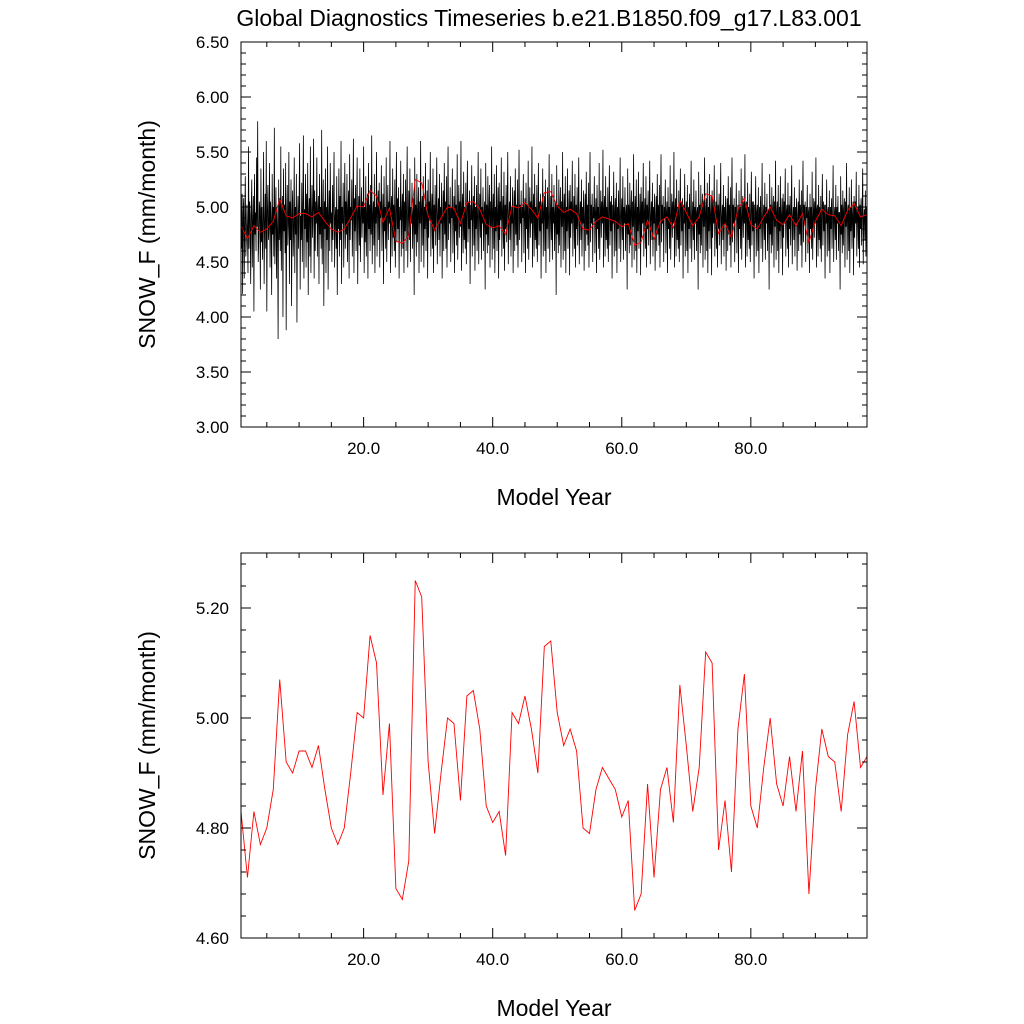 This screenshot has width=1024, height=1024. What do you see at coordinates (212, 427) in the screenshot?
I see `y-tick-label: 3.00` at bounding box center [212, 427].